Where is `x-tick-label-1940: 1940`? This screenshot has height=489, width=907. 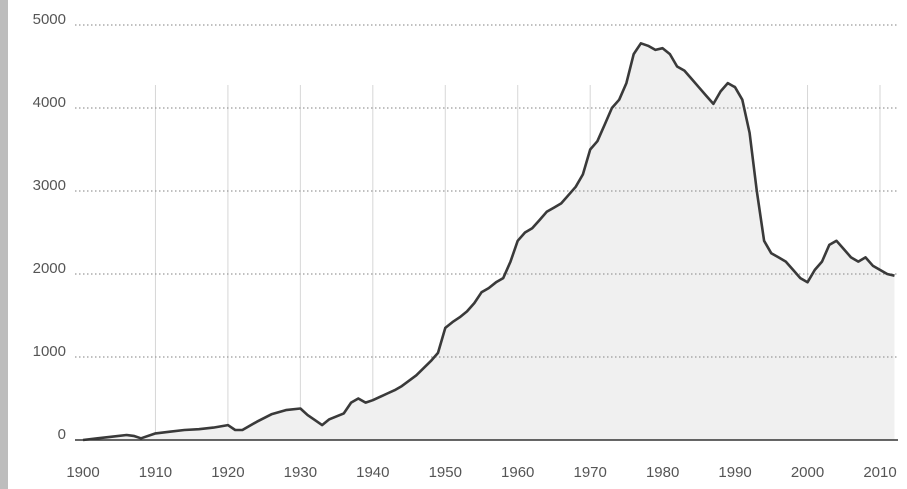
x-tick-label-1940: 1940 is located at coordinates (372, 472).